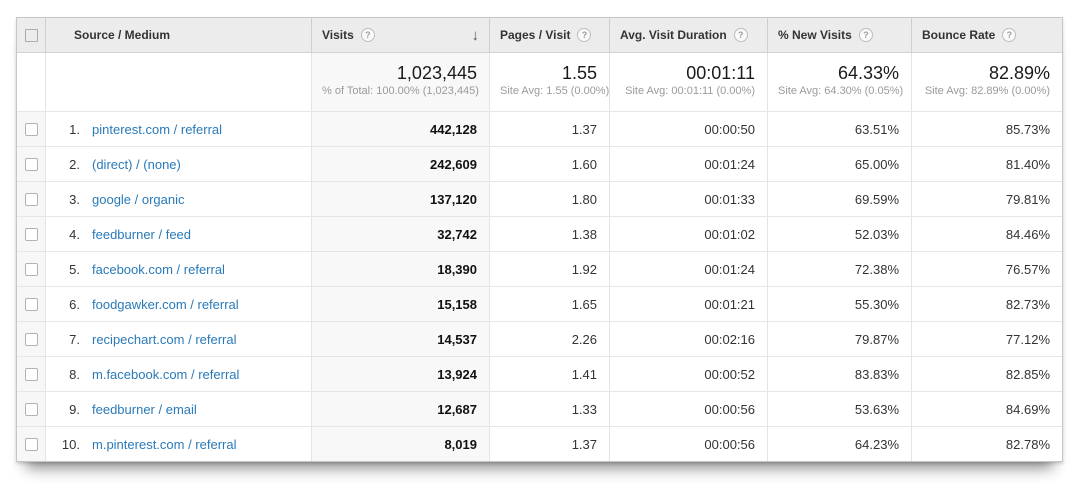 Image resolution: width=1075 pixels, height=499 pixels. I want to click on summary-value: 1.55, so click(579, 73).